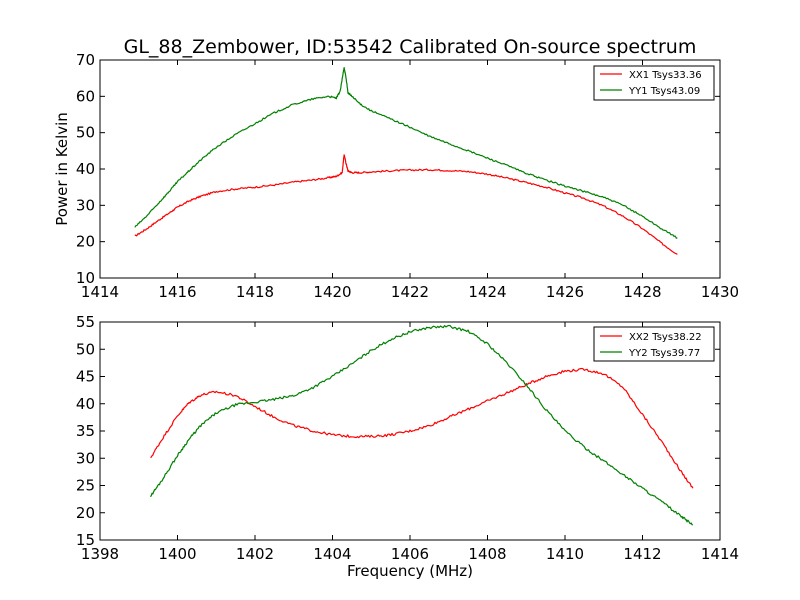 The width and height of the screenshot is (800, 600). What do you see at coordinates (642, 292) in the screenshot?
I see `top-x-tick-label: 1428` at bounding box center [642, 292].